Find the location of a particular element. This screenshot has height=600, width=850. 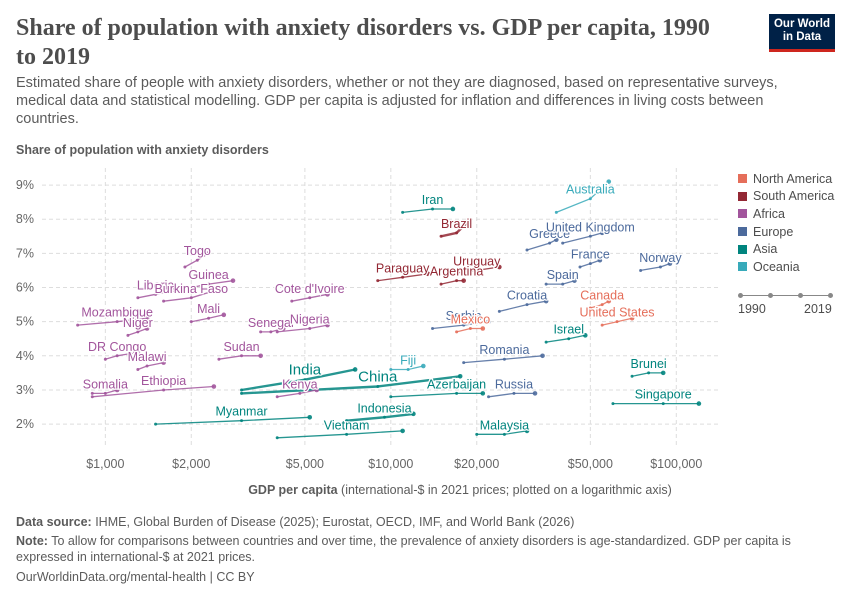

country-label: Mexico is located at coordinates (470, 319).